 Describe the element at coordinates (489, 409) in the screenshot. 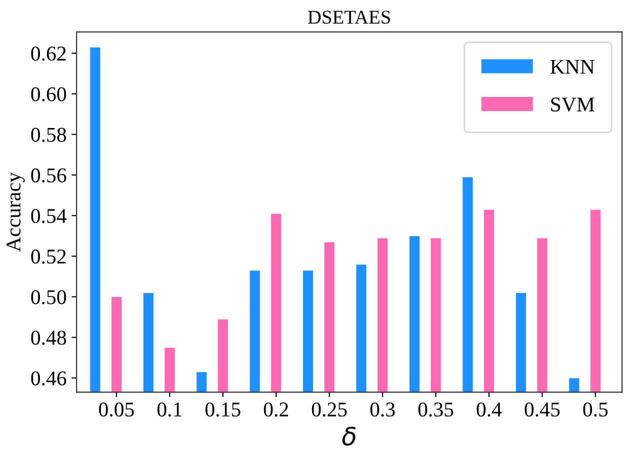

I see `x-tick-label: 0.4` at that location.